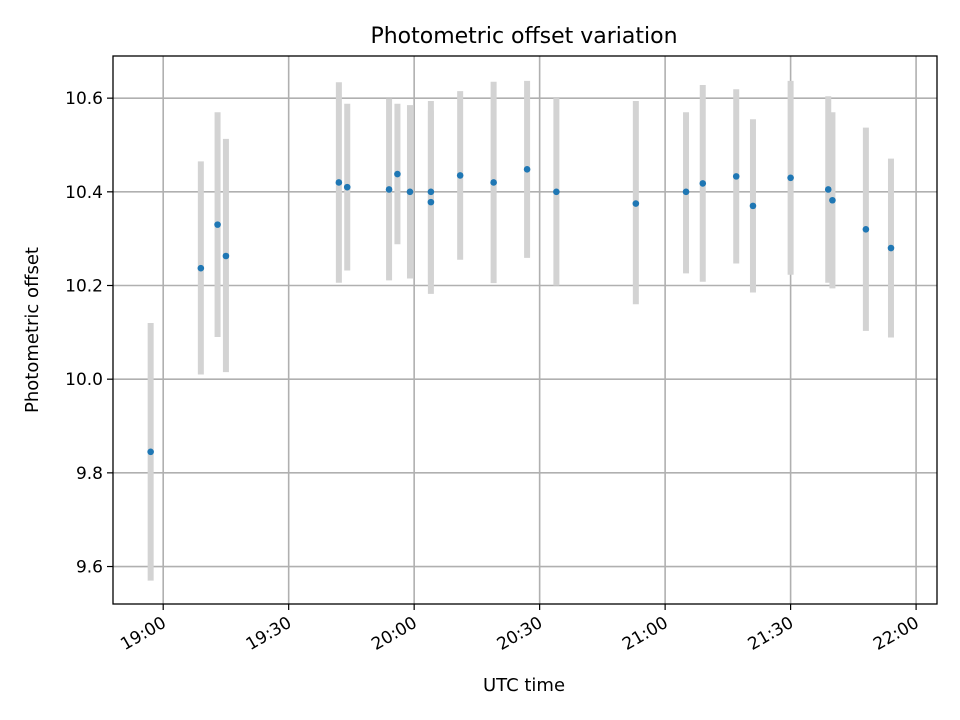  Describe the element at coordinates (896, 634) in the screenshot. I see `x-tick-label: 22:00` at that location.